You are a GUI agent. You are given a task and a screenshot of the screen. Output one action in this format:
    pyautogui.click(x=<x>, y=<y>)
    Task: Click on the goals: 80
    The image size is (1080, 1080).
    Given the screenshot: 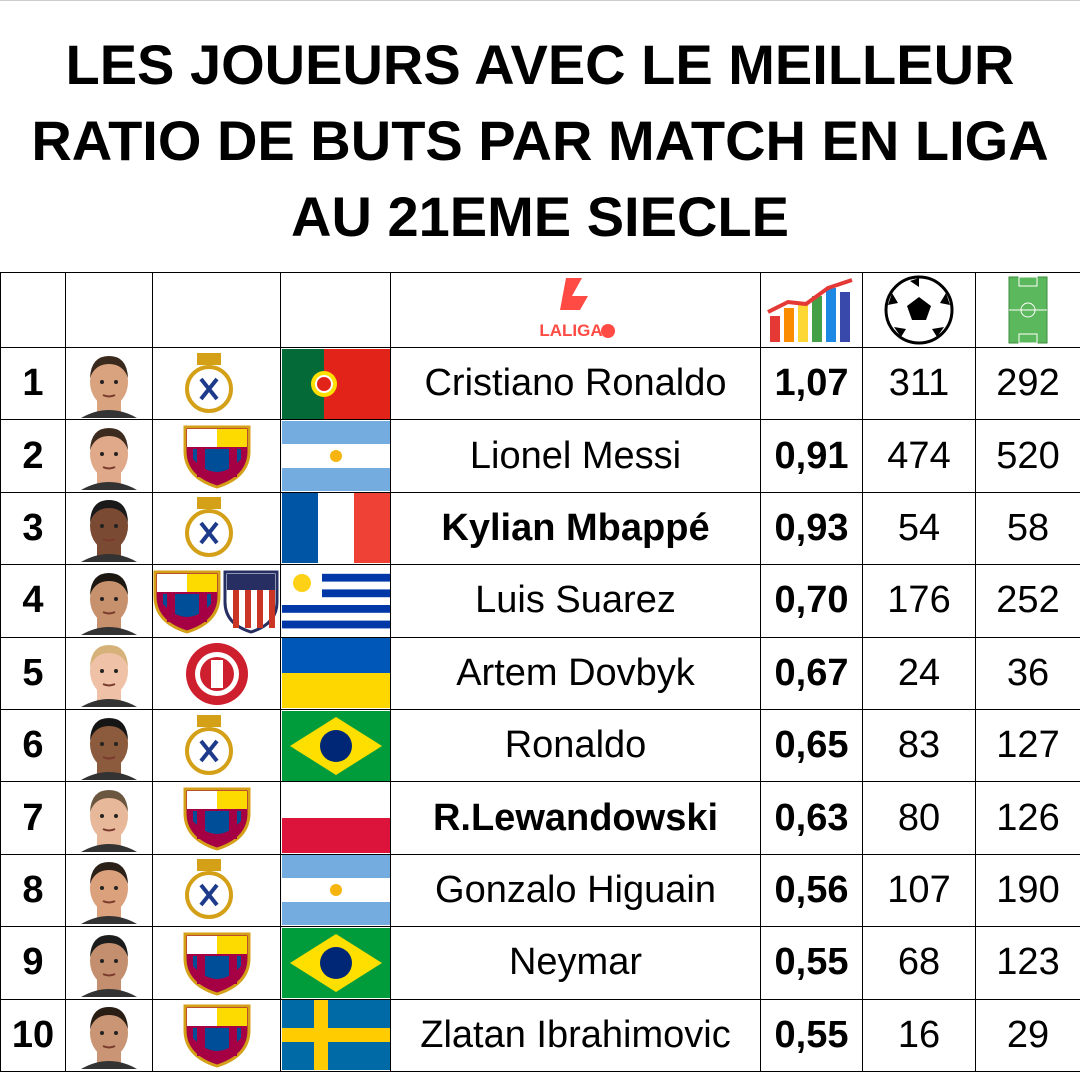 What is the action you would take?
    pyautogui.click(x=919, y=818)
    